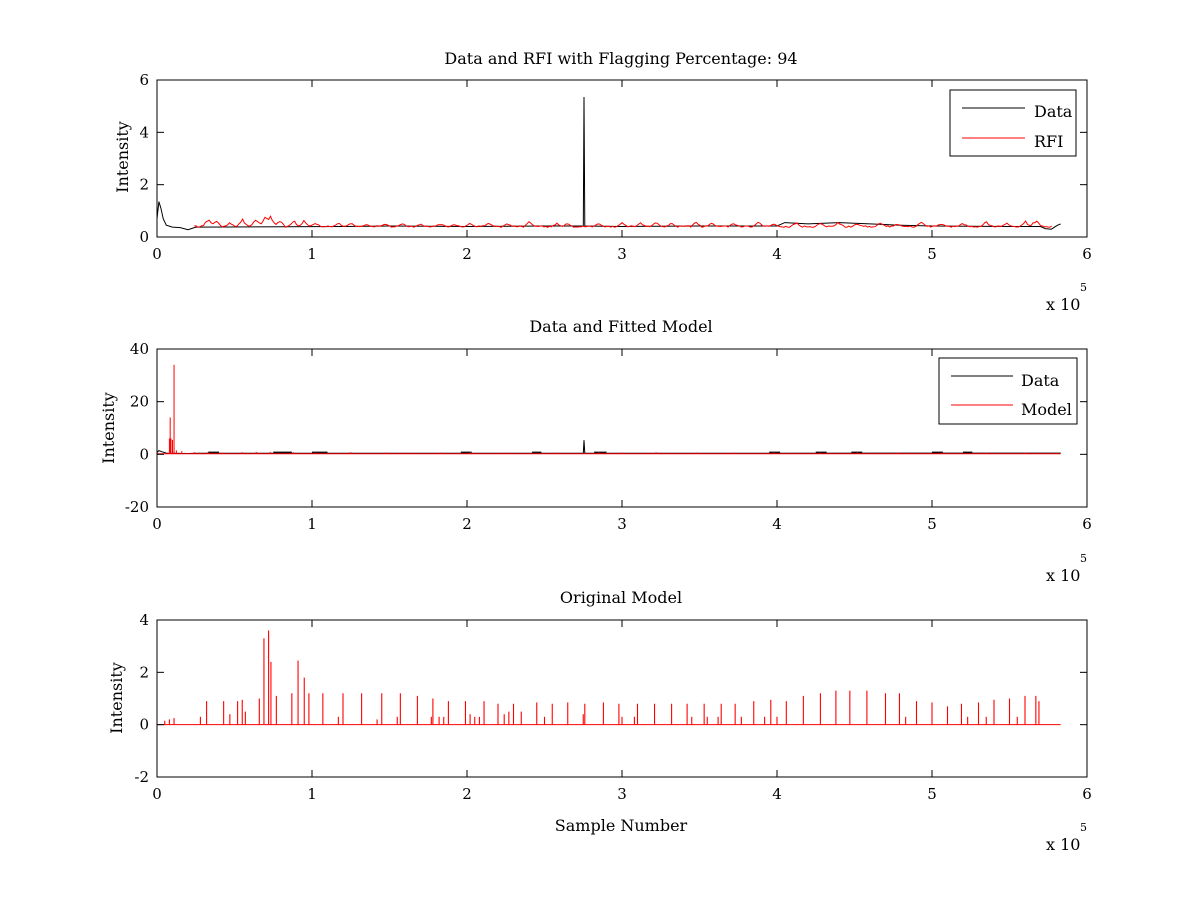 This screenshot has width=1200, height=900. I want to click on panel-title: Data and Fitted Model, so click(620, 326).